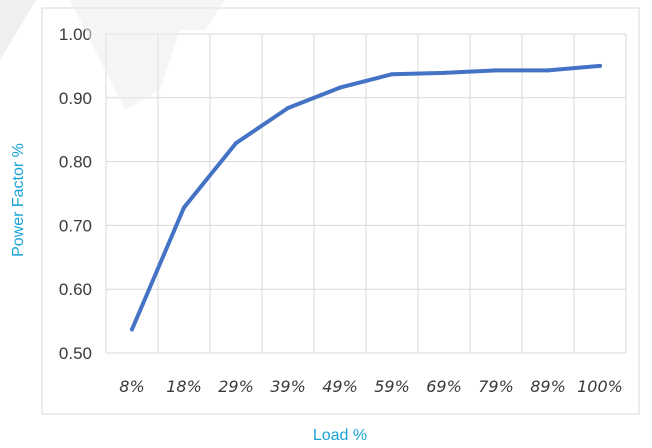 The height and width of the screenshot is (448, 652). Describe the element at coordinates (18, 200) in the screenshot. I see `y-axis-title: Power Factor %` at that location.